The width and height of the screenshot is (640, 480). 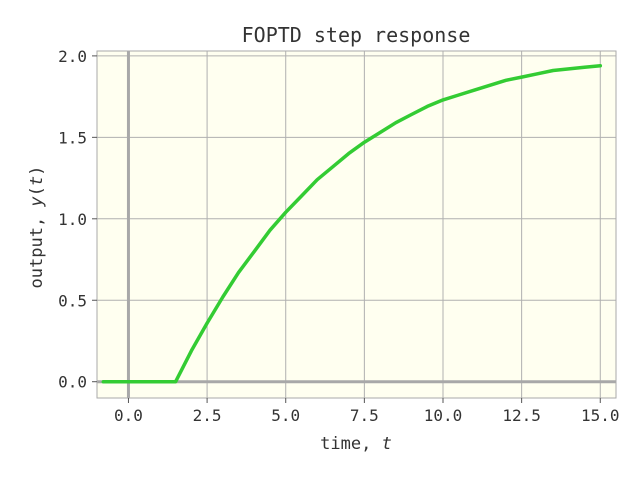 What do you see at coordinates (387, 444) in the screenshot?
I see `x-axis-label-var: t` at bounding box center [387, 444].